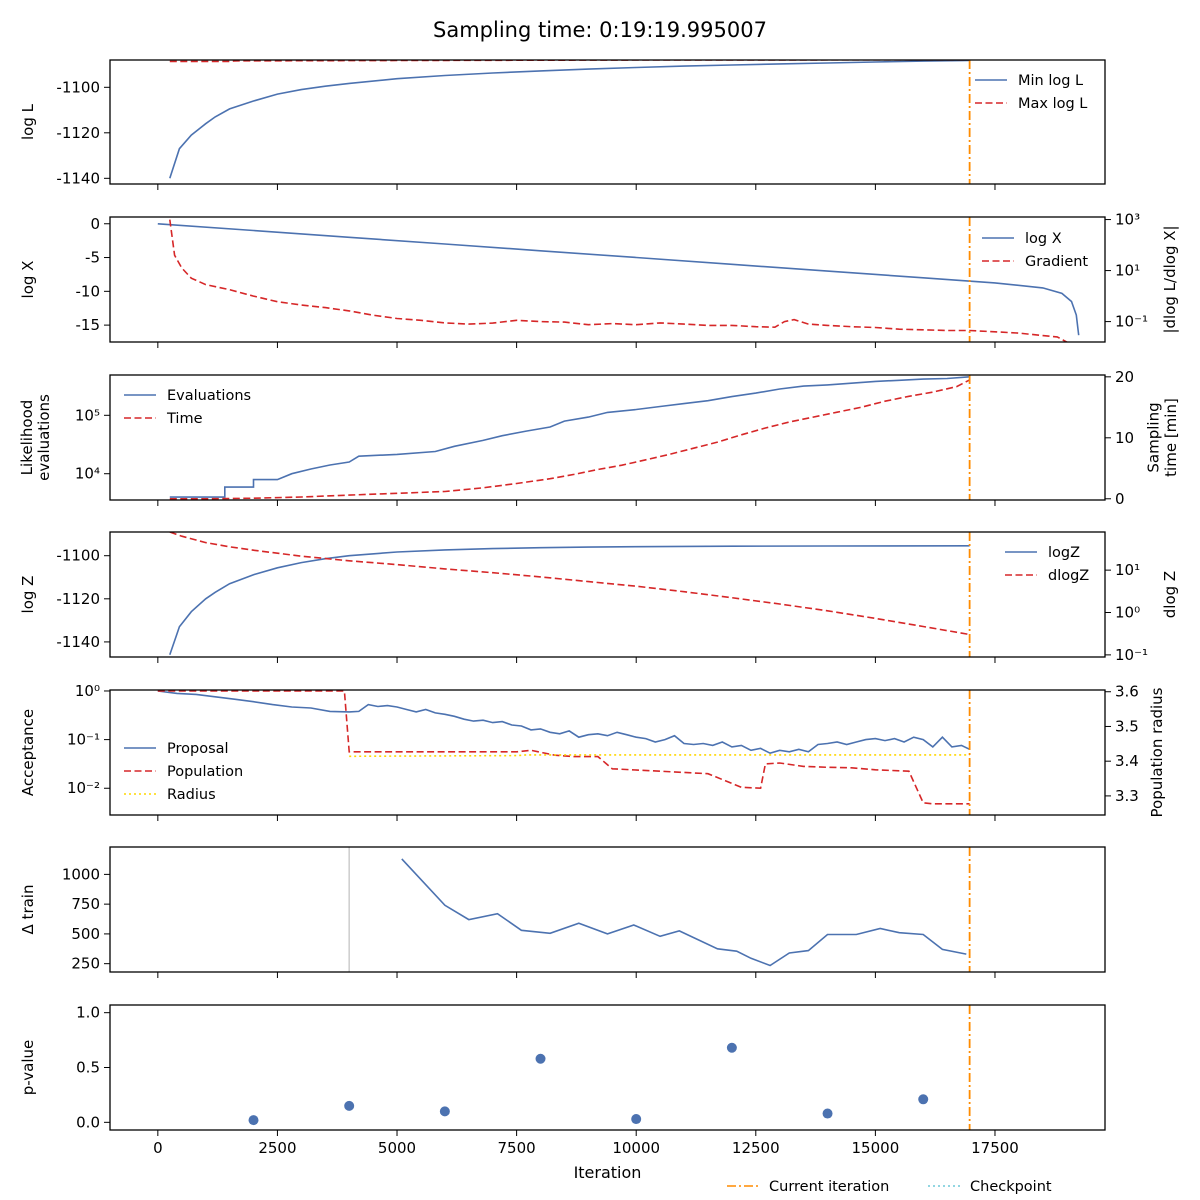 This screenshot has width=1200, height=1200. What do you see at coordinates (28, 1068) in the screenshot?
I see `y-axis-label: p-value` at bounding box center [28, 1068].